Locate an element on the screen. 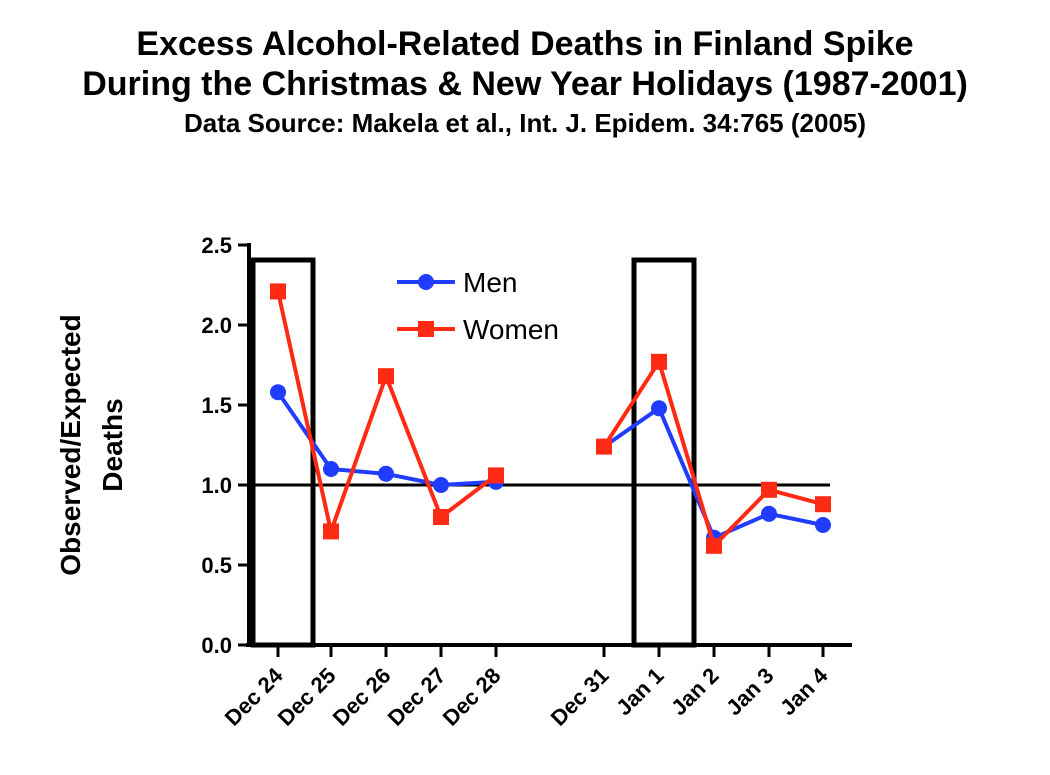 The height and width of the screenshot is (775, 1050). legend-men-label: Men is located at coordinates (490, 282).